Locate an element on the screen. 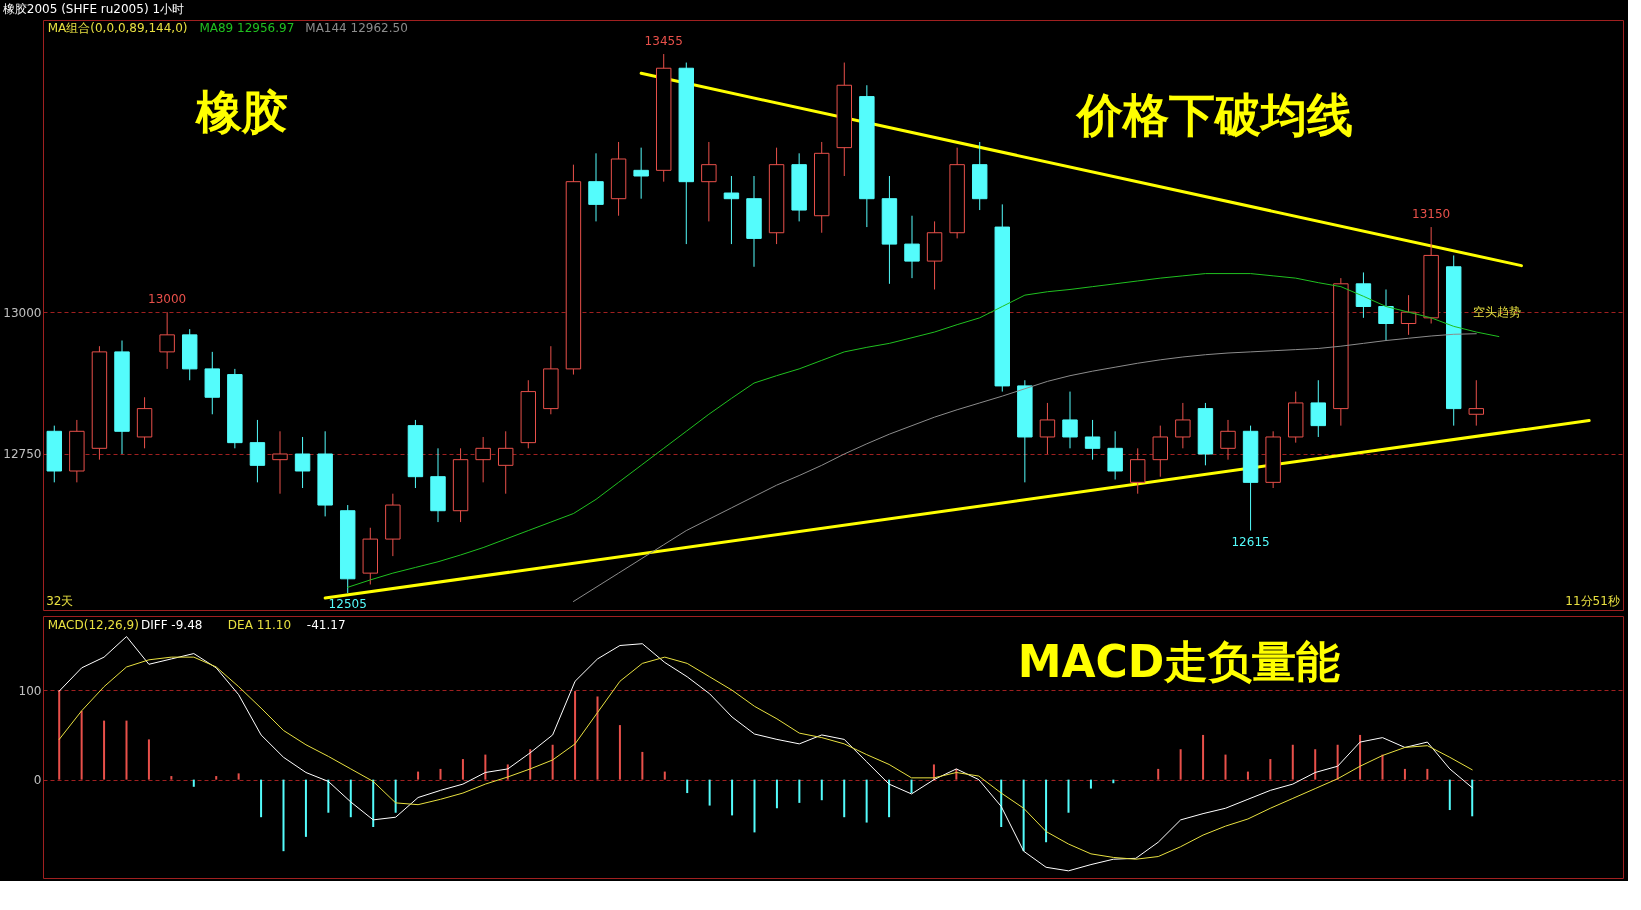 The width and height of the screenshot is (1641, 910). annotation: 13150 is located at coordinates (1431, 214).